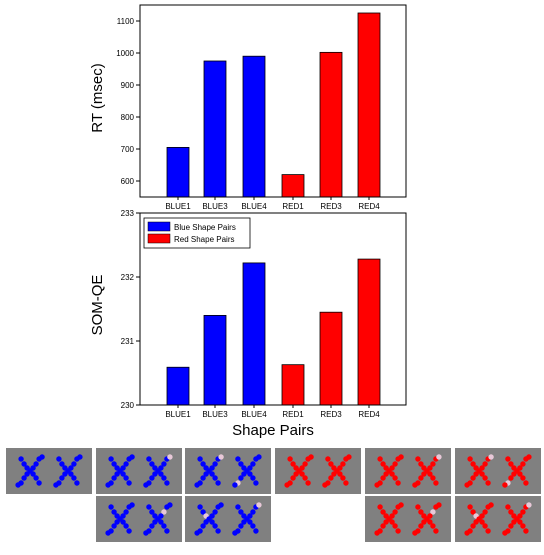 The width and height of the screenshot is (544, 555). What do you see at coordinates (125, 53) in the screenshot?
I see `y-tick-label: 1000` at bounding box center [125, 53].